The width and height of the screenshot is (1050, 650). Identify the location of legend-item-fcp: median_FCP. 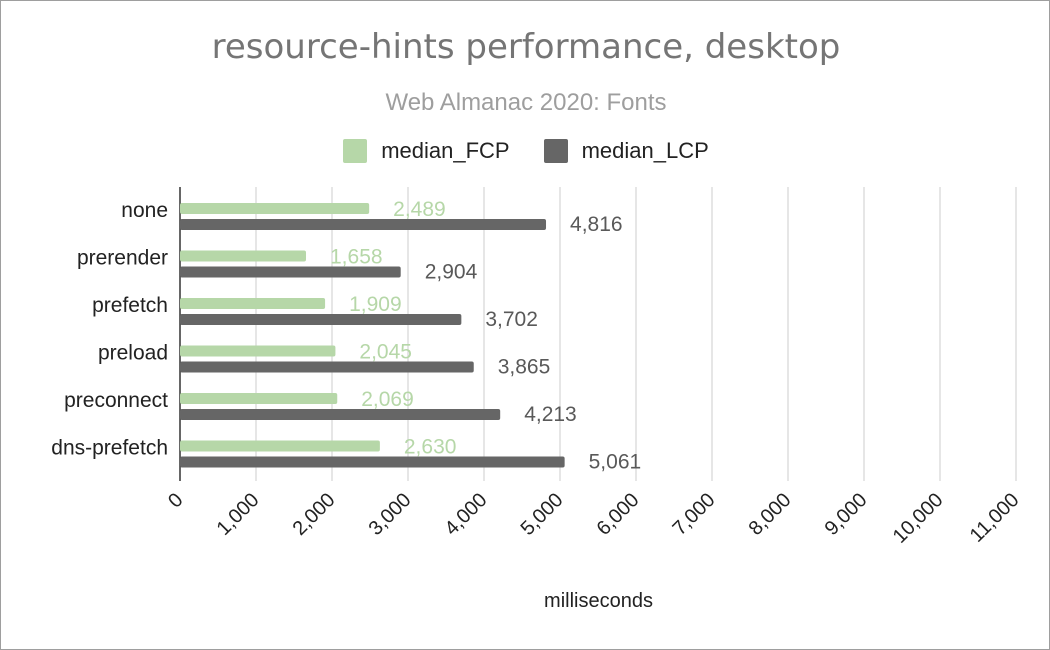
(426, 151).